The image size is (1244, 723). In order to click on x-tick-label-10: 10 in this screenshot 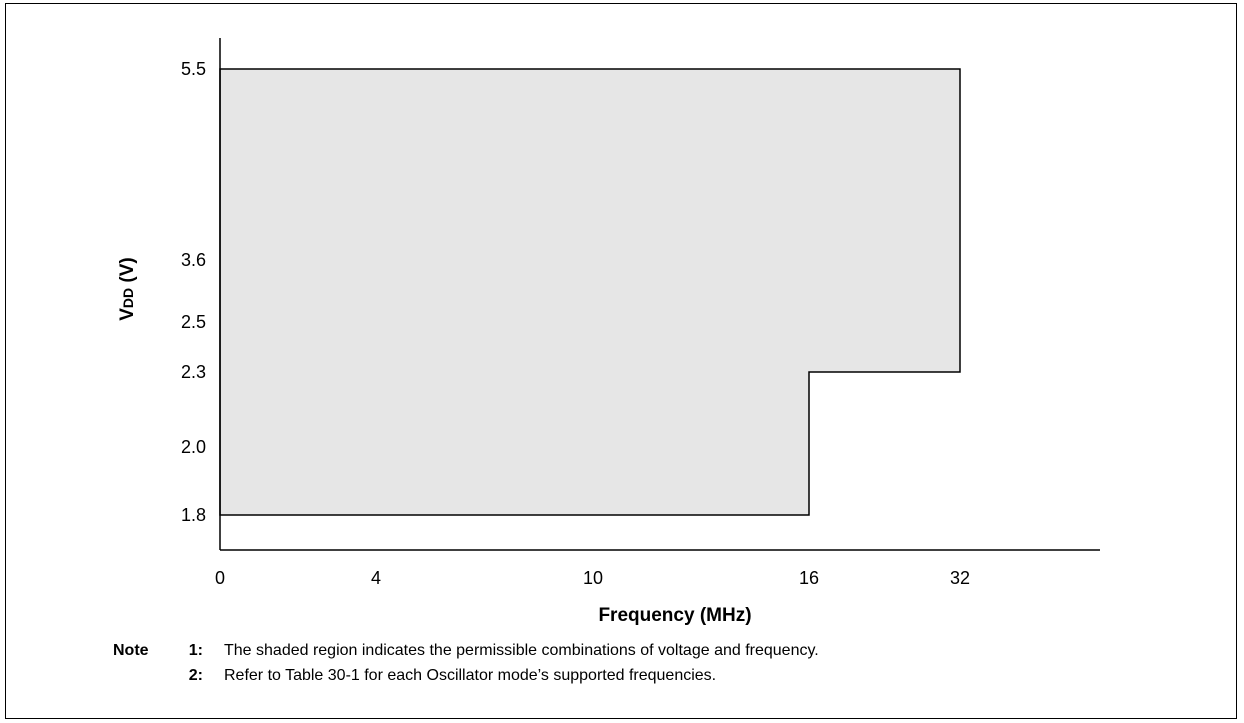, I will do `click(593, 578)`.